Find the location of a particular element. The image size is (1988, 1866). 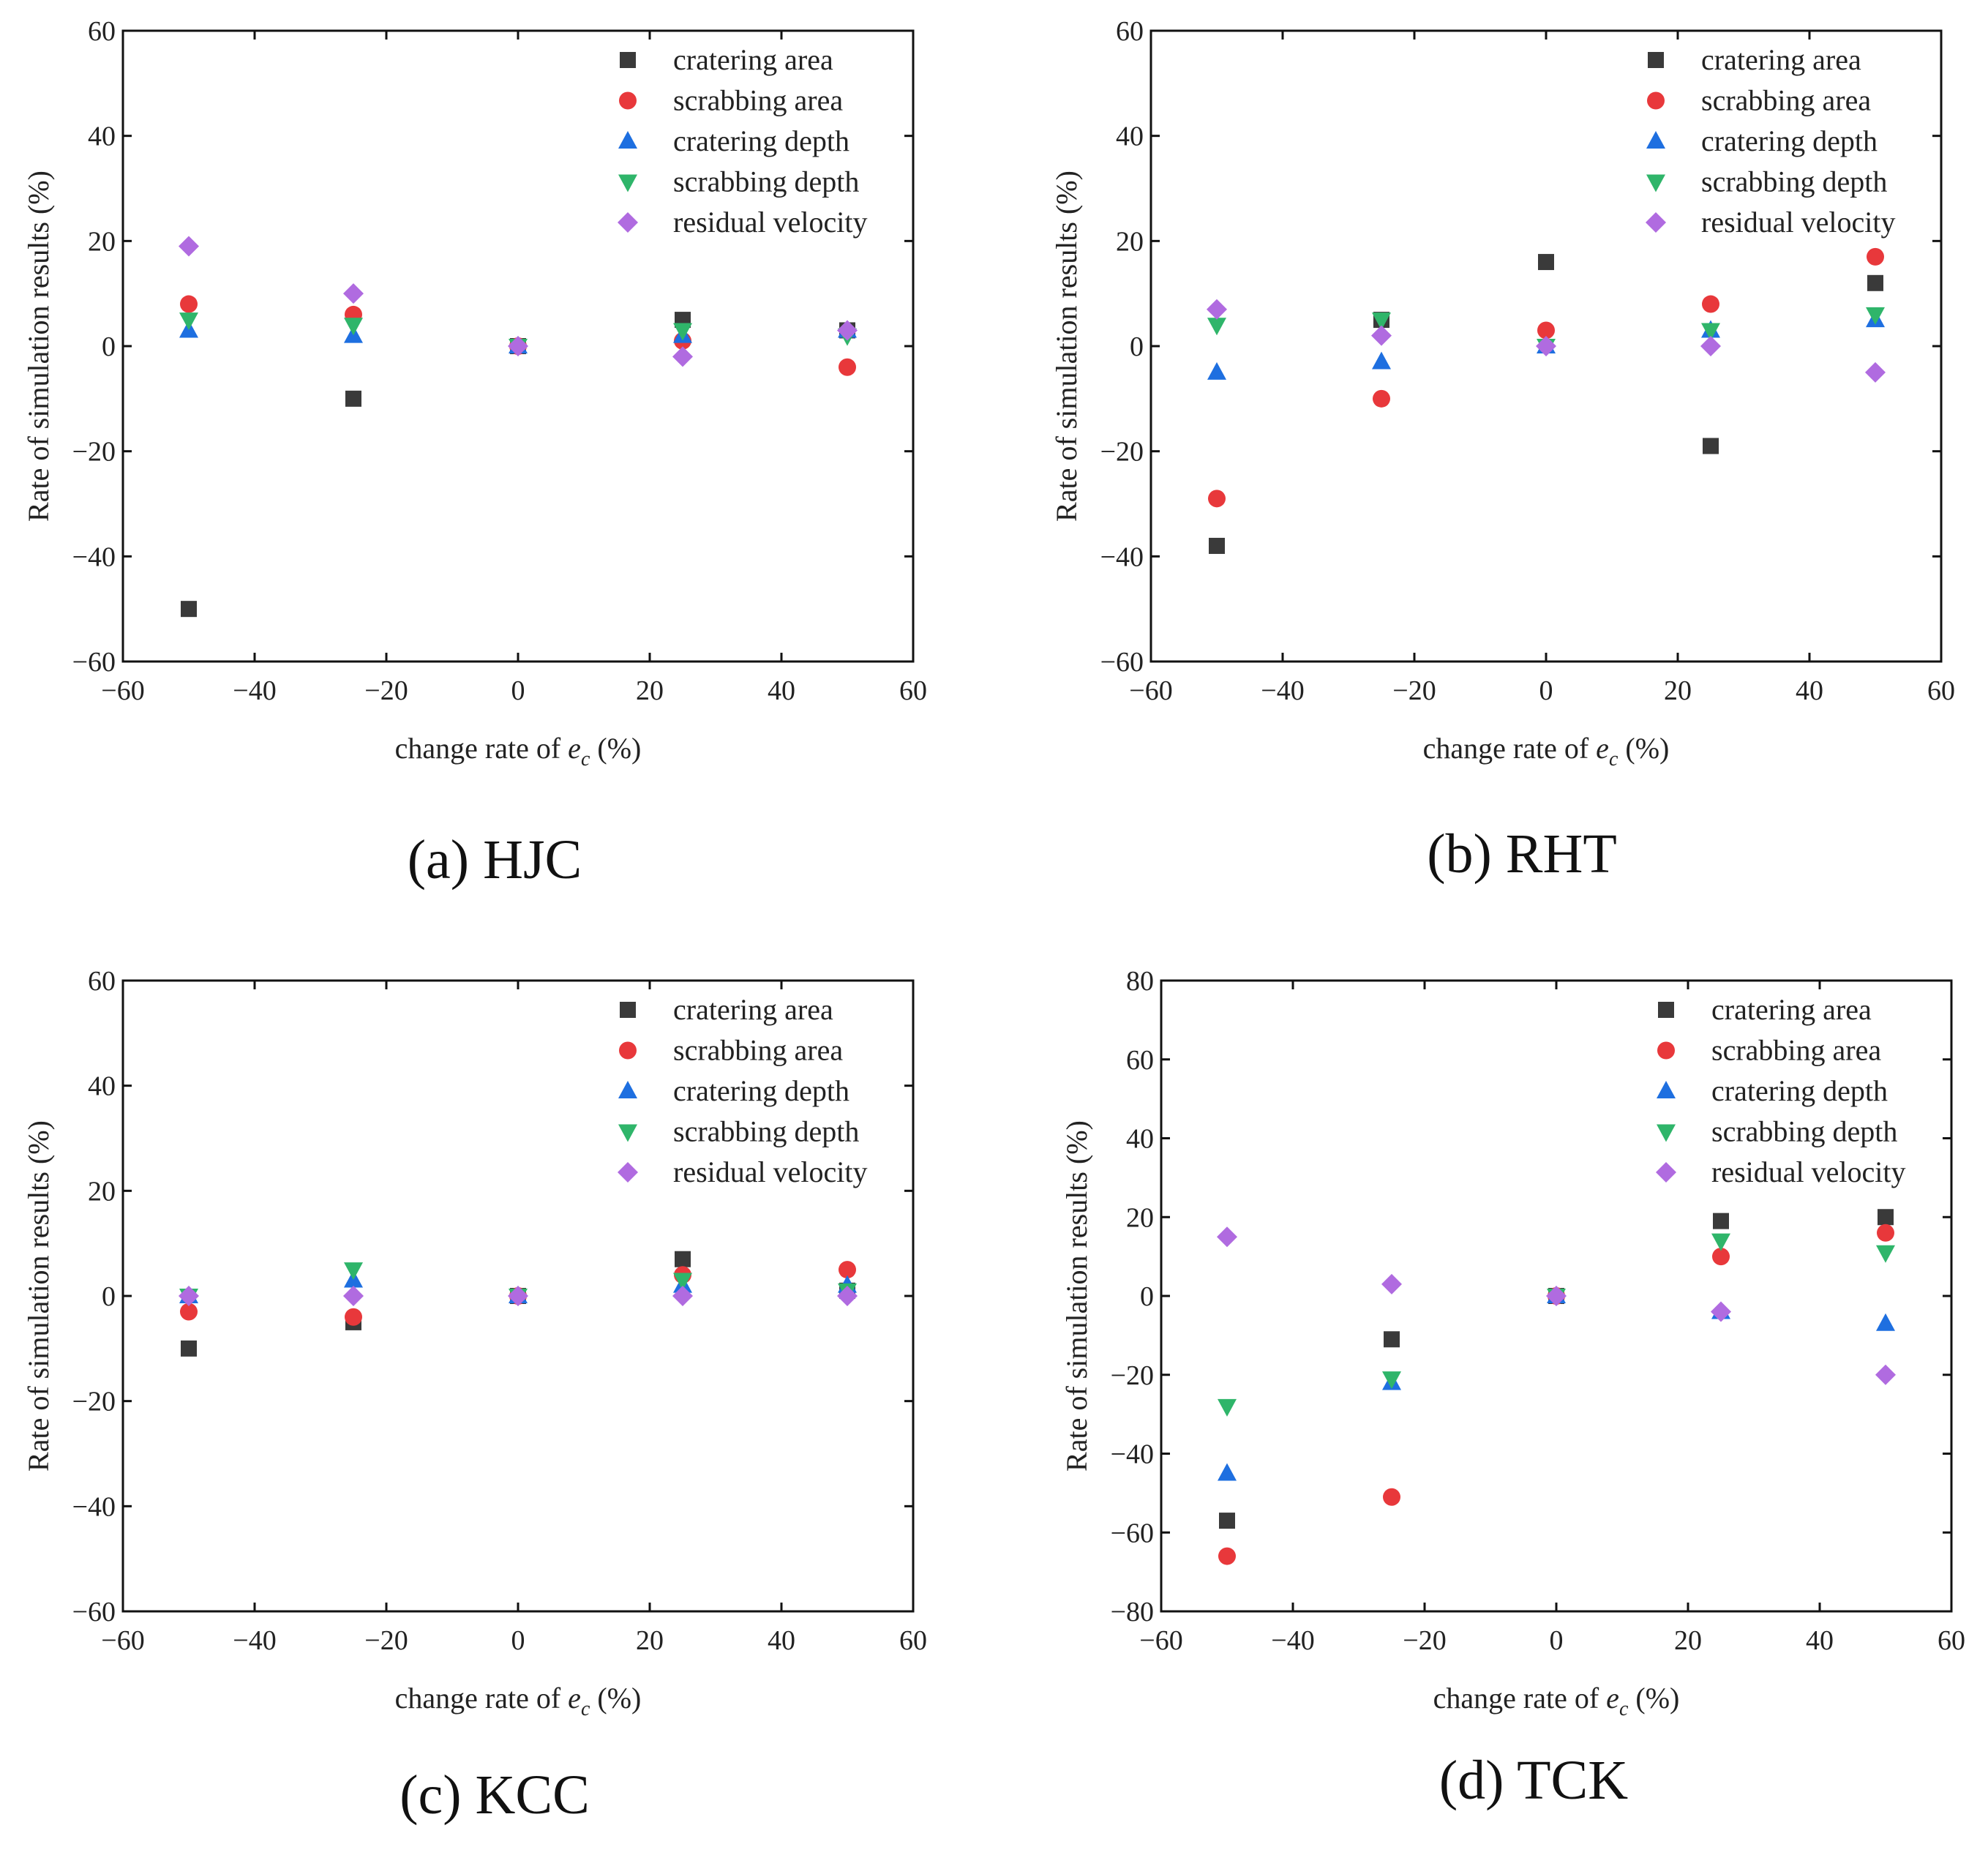

legend-label: cratering depth is located at coordinates (1790, 140).